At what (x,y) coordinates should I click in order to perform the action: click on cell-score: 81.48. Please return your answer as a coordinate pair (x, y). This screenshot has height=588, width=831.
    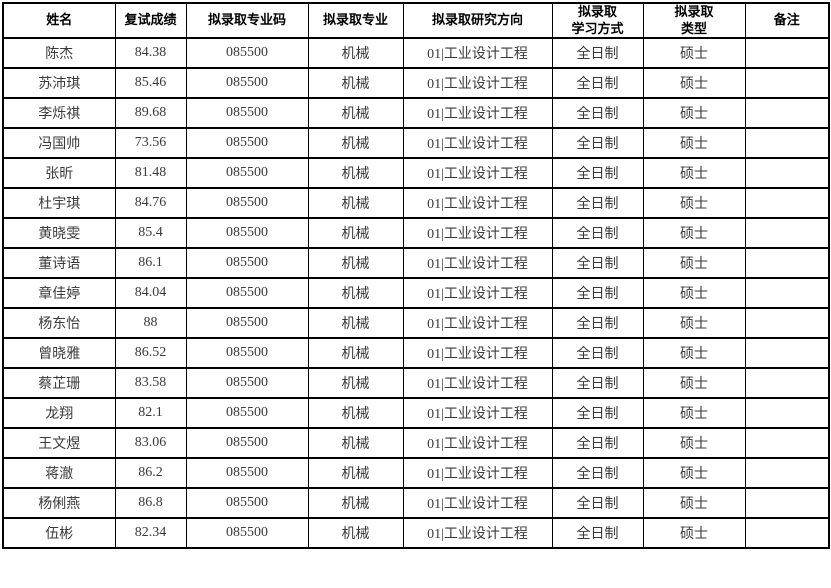
    Looking at the image, I should click on (150, 173).